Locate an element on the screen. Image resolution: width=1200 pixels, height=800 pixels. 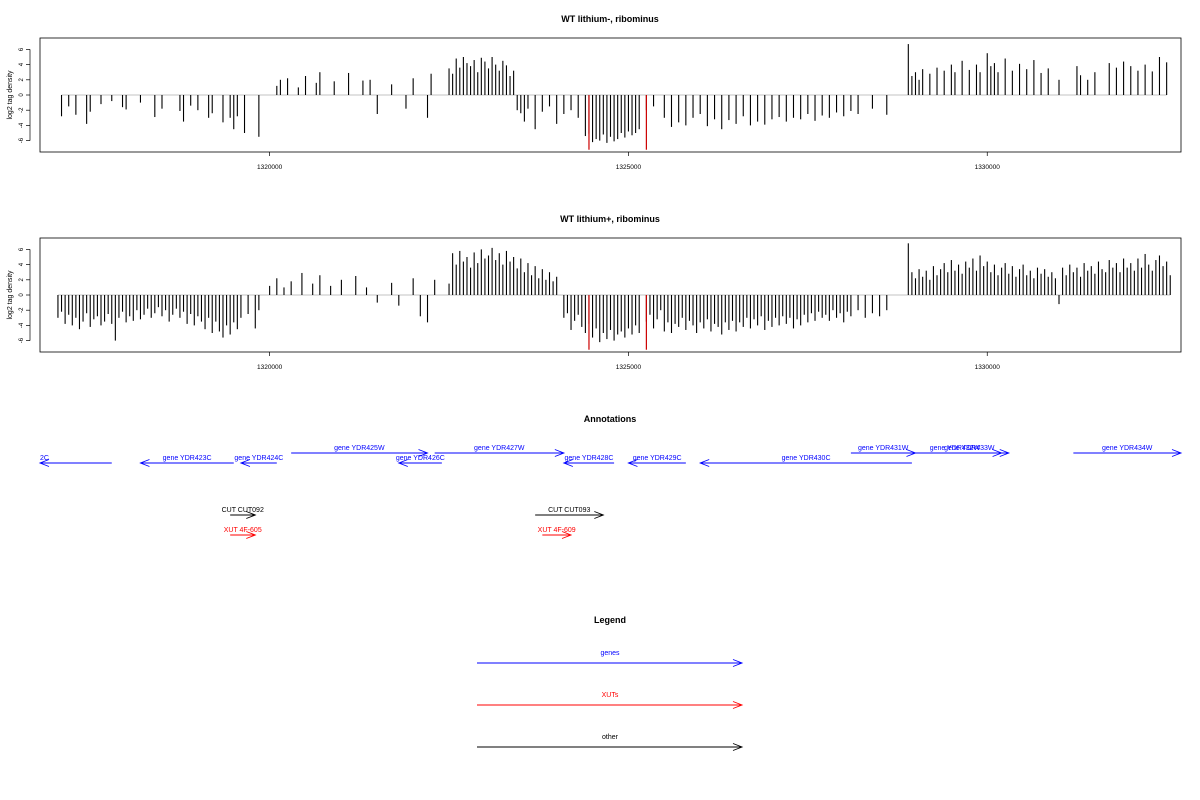
feature-label: XUT 4F-605 is located at coordinates (243, 530).